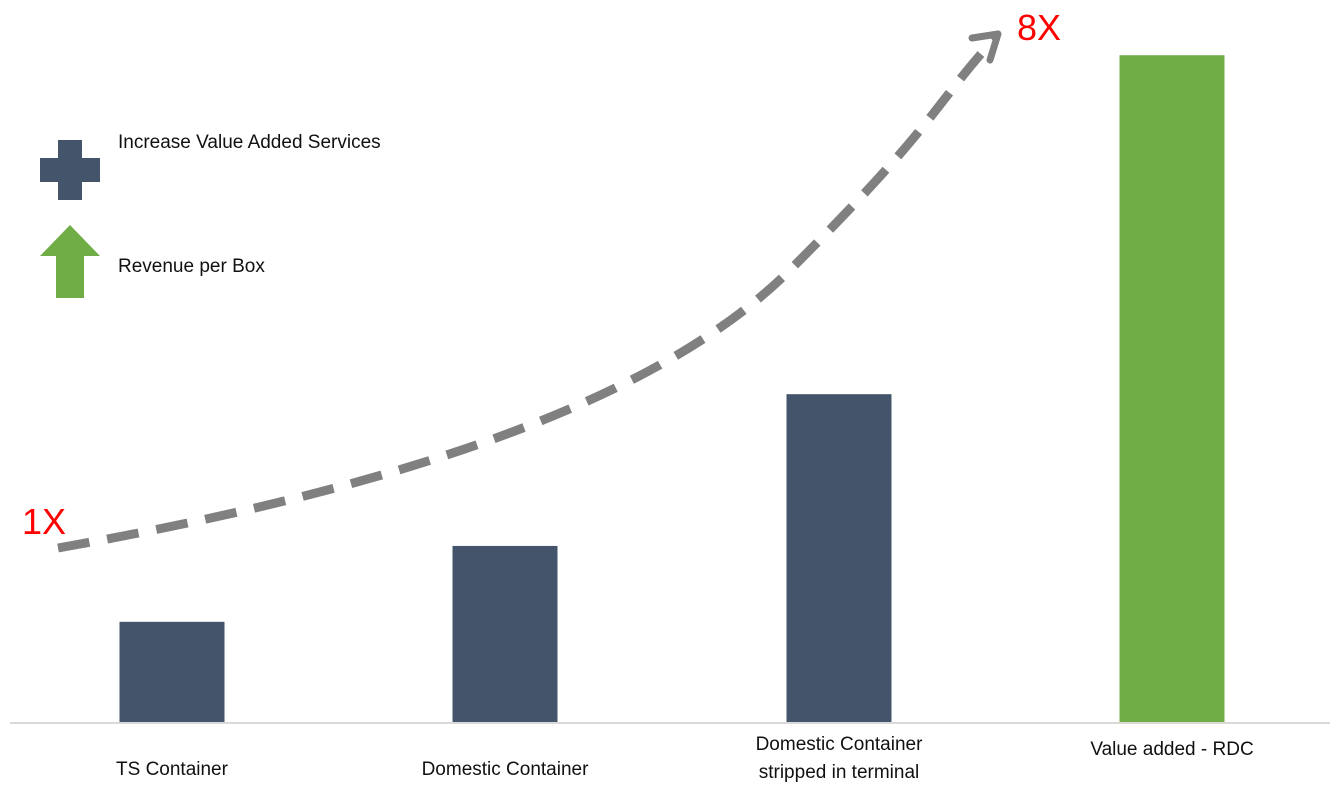 The height and width of the screenshot is (808, 1330). I want to click on arrow-up-icon, so click(70, 261).